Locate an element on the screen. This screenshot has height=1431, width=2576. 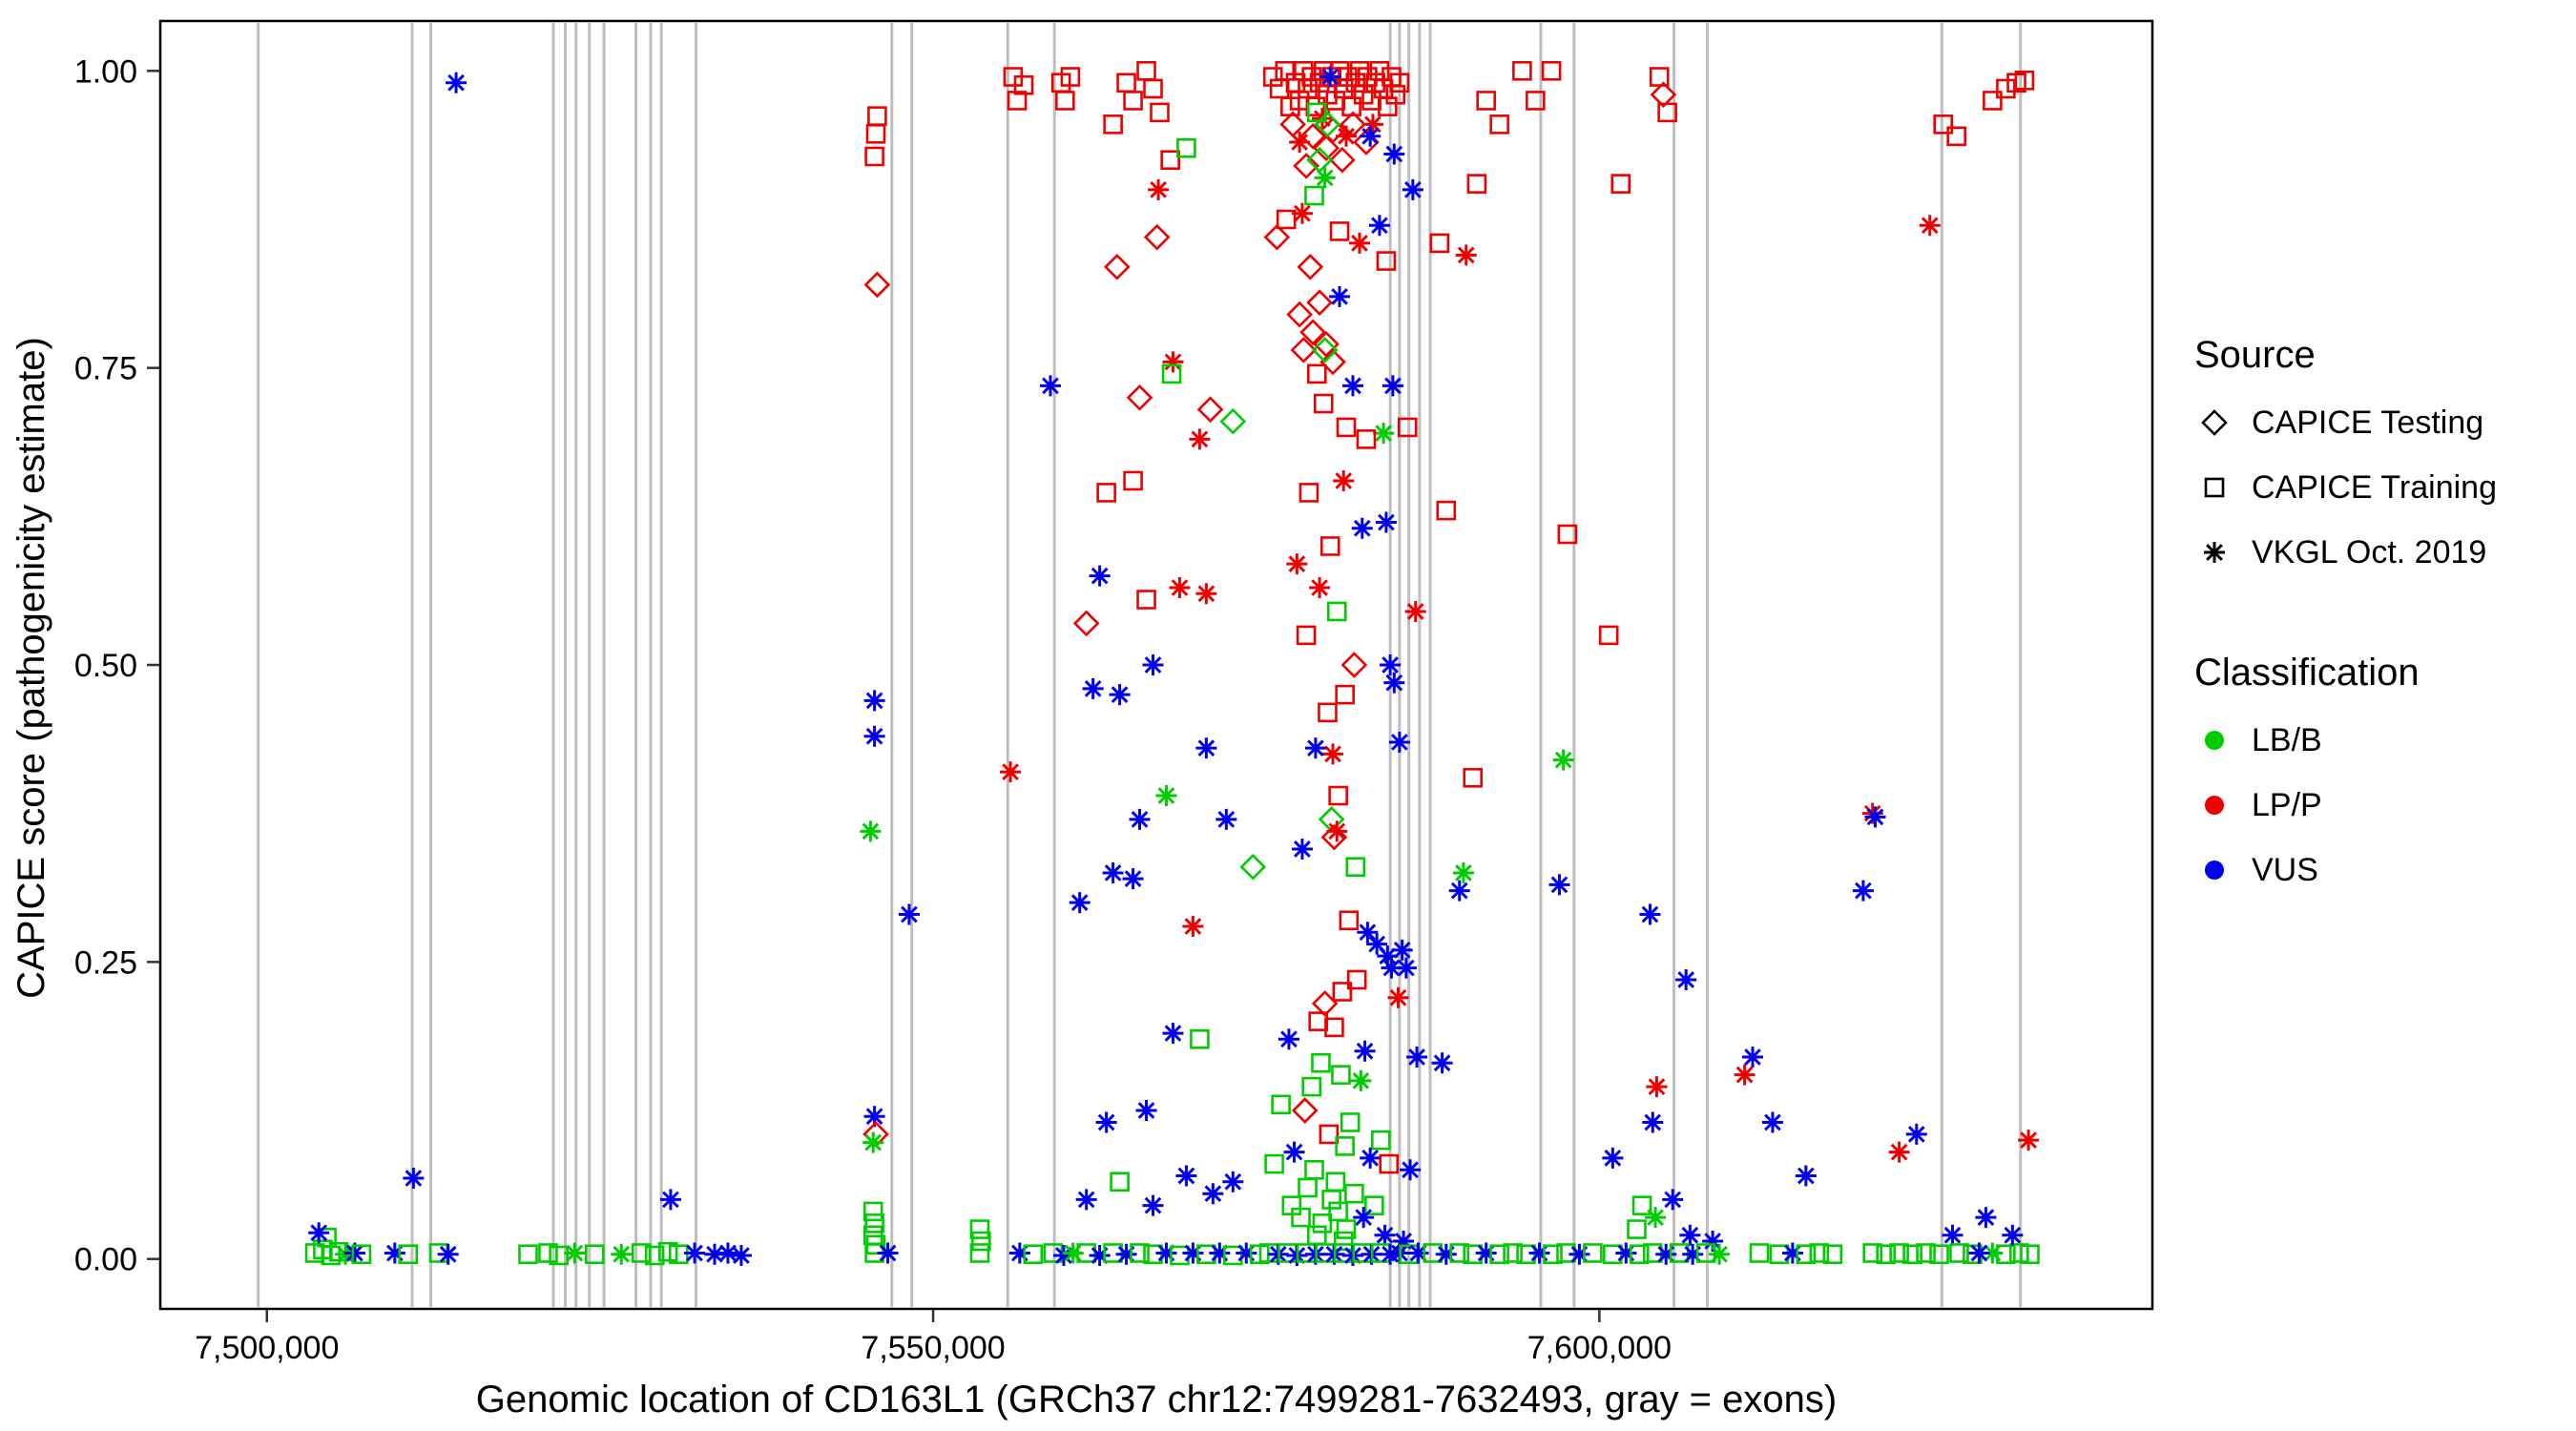
y-tick-label: 0.00 is located at coordinates (105, 1260).